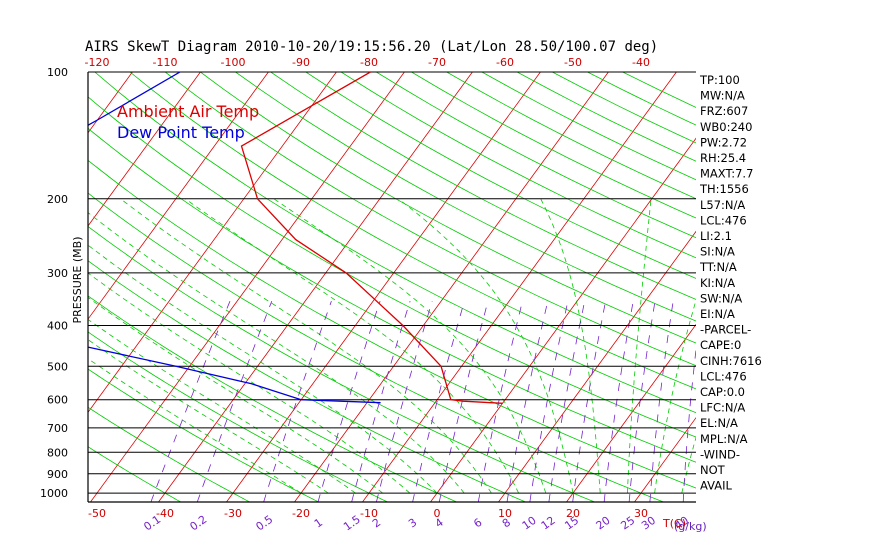 This screenshot has width=870, height=560. What do you see at coordinates (641, 62) in the screenshot?
I see `top-temp-tick-label: -40` at bounding box center [641, 62].